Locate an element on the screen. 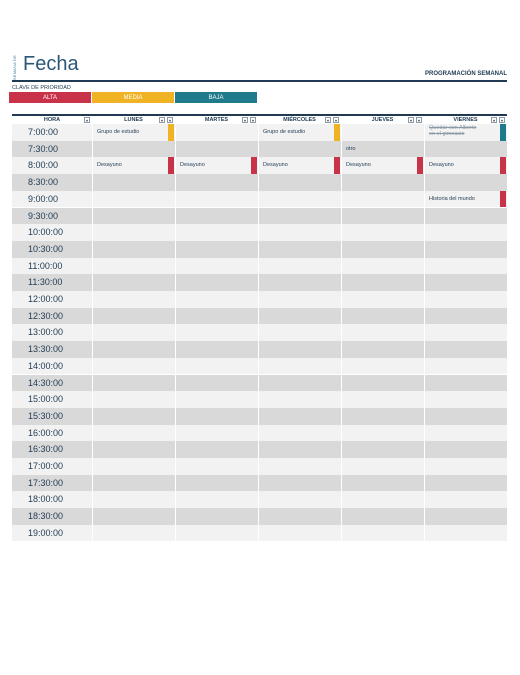 Image resolution: width=520 pixels, height=675 pixels. priority-medium: MEDIA is located at coordinates (133, 97).